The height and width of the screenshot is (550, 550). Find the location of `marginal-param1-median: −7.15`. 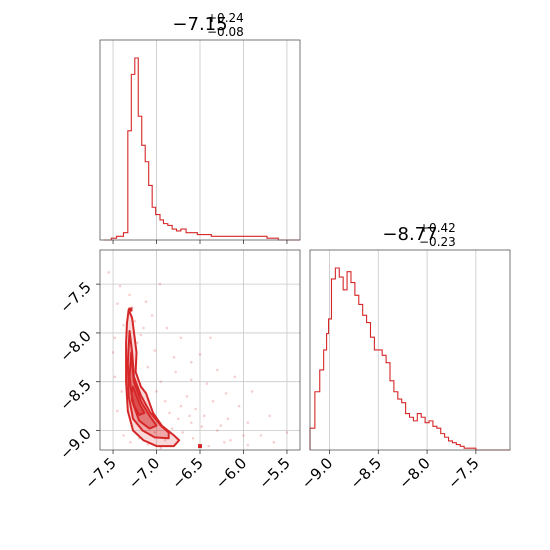

marginal-param1-median: −7.15 is located at coordinates (199, 24).